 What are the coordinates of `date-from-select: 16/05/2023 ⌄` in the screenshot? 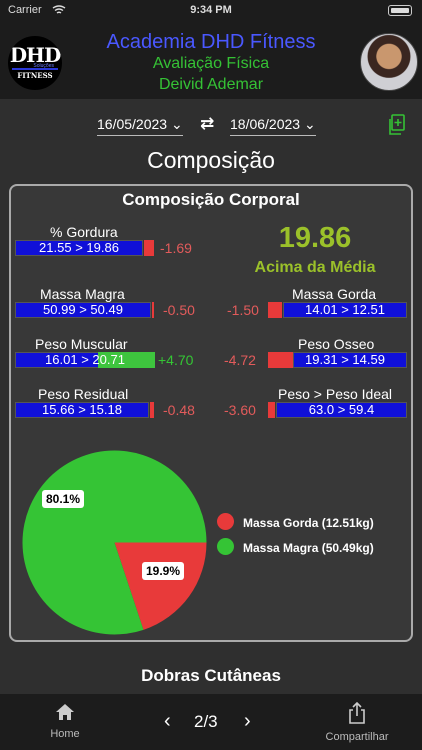 It's located at (140, 126).